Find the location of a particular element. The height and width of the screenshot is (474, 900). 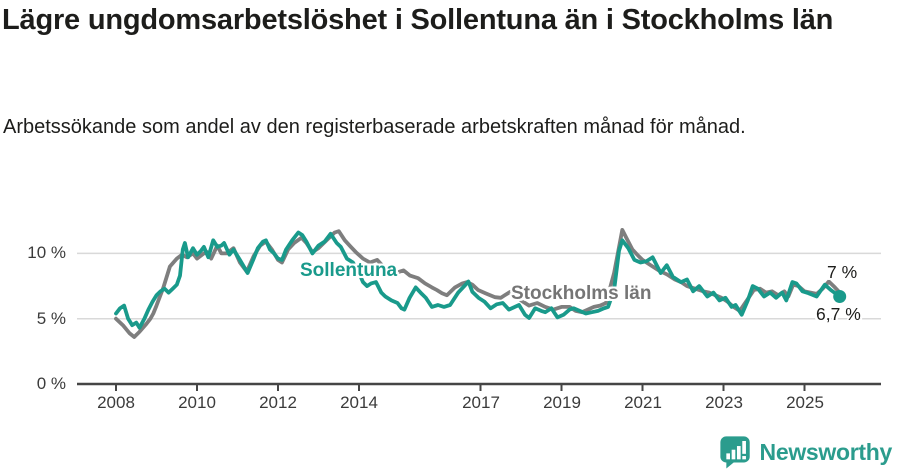

x-tick-label: 2023 is located at coordinates (724, 402).